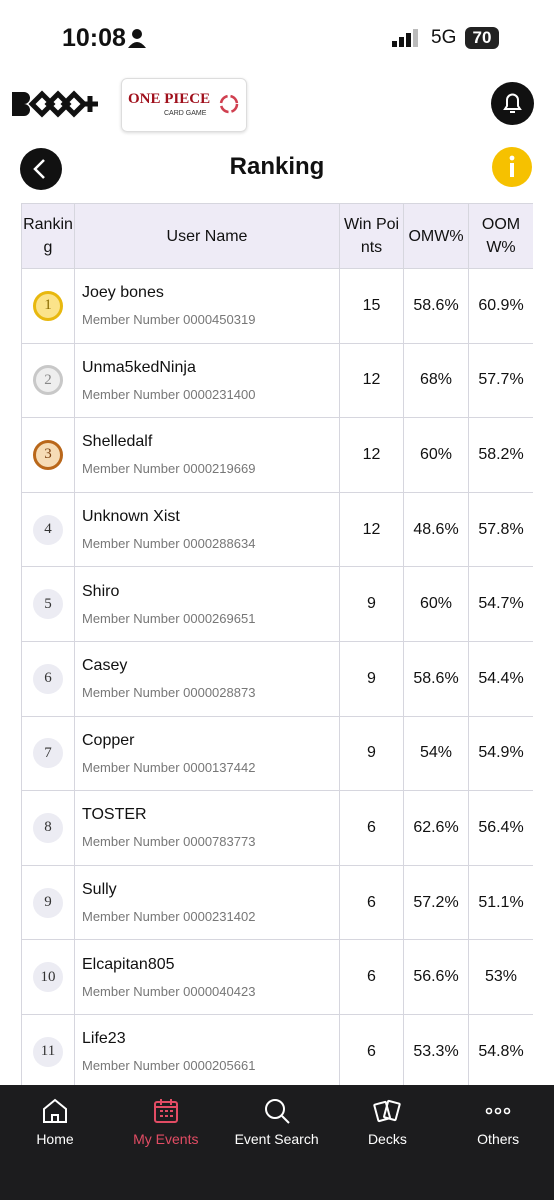 This screenshot has width=554, height=1200. Describe the element at coordinates (276, 1139) in the screenshot. I see `nav-label: Event Search` at that location.